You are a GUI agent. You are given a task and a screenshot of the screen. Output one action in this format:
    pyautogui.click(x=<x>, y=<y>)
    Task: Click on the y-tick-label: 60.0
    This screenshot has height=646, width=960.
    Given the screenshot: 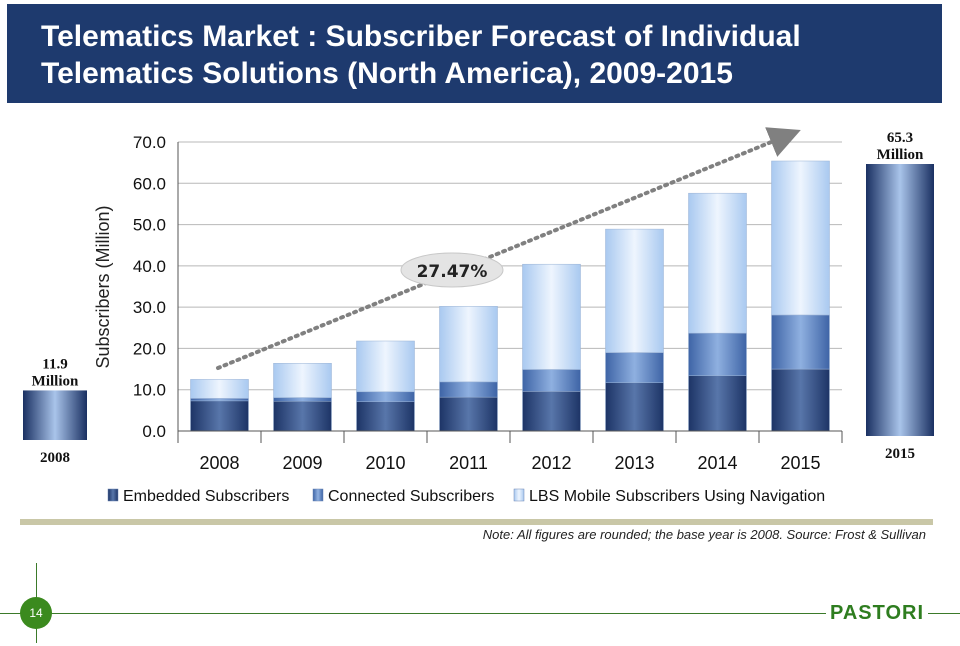 What is the action you would take?
    pyautogui.click(x=149, y=183)
    